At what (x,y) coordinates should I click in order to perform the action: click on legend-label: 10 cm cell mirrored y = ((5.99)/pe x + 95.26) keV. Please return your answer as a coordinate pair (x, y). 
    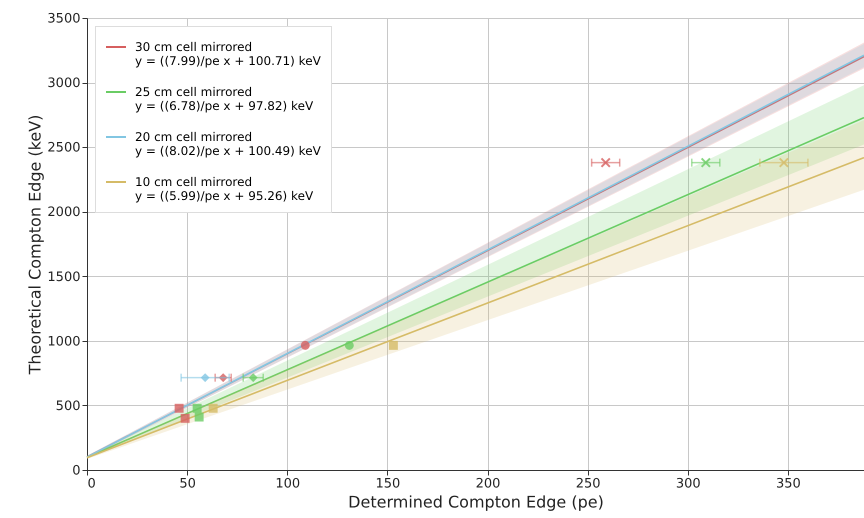
    Looking at the image, I should click on (224, 189).